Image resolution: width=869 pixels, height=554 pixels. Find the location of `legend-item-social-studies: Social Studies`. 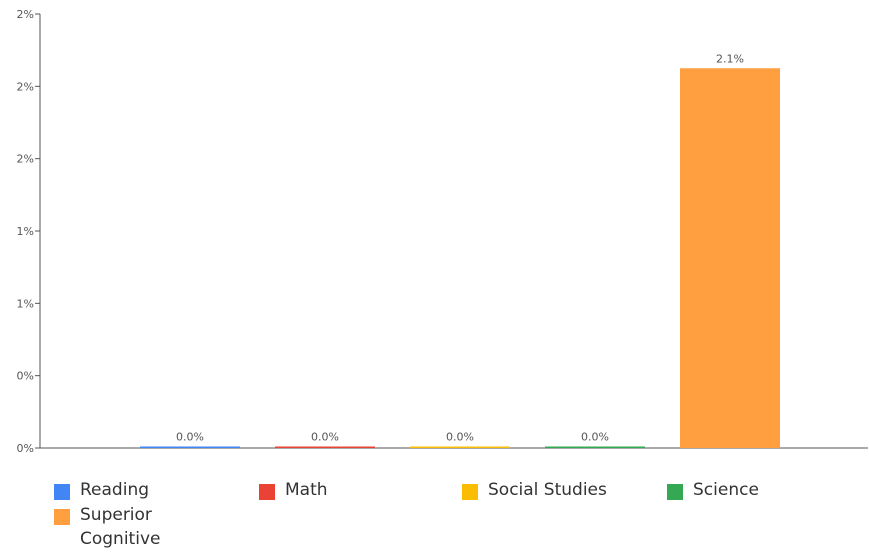

legend-item-social-studies: Social Studies is located at coordinates (547, 490).